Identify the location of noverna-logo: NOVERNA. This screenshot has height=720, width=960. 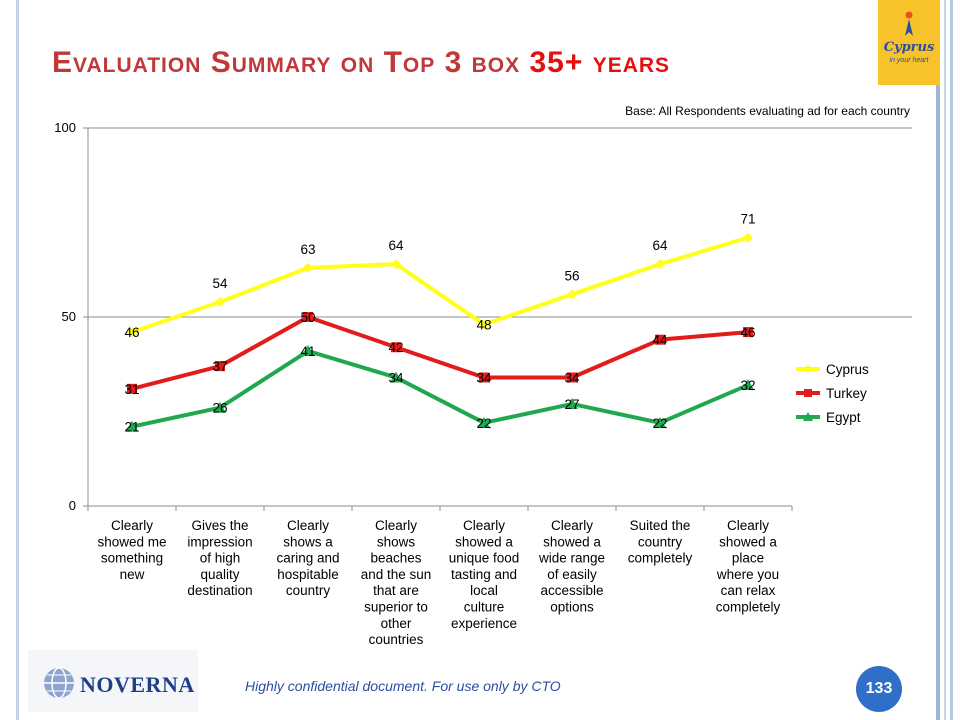
(113, 681).